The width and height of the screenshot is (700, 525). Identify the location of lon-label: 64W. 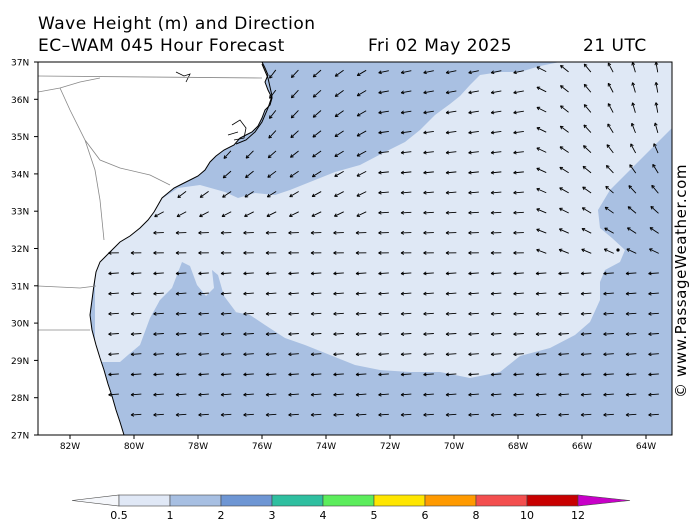
(646, 447).